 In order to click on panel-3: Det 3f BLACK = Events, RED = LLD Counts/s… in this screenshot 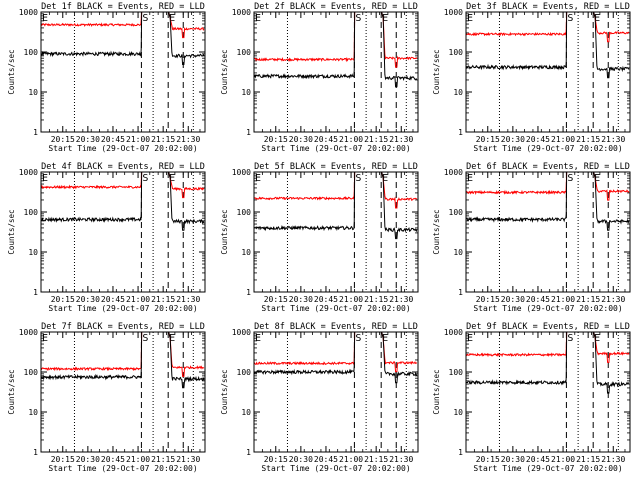, I will do `click(531, 77)`.